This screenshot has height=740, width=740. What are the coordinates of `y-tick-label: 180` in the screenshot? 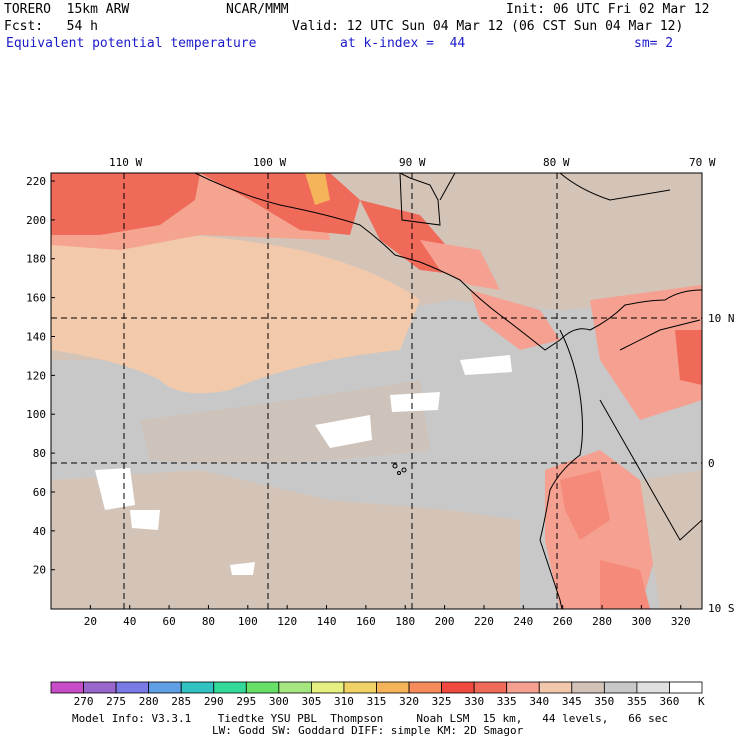 It's located at (36, 259).